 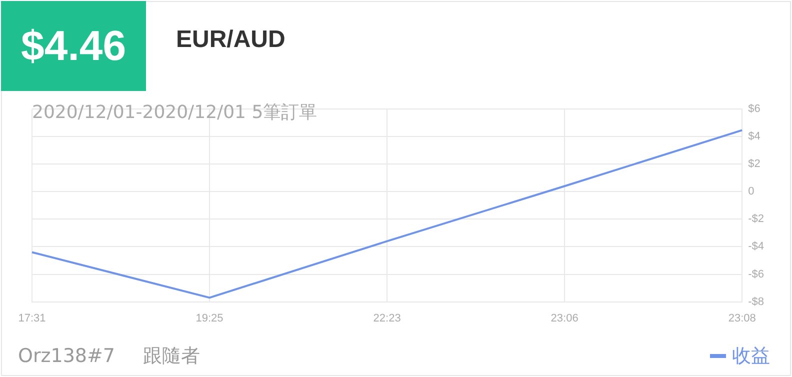 I want to click on y-tick-label: -$6, so click(x=756, y=274).